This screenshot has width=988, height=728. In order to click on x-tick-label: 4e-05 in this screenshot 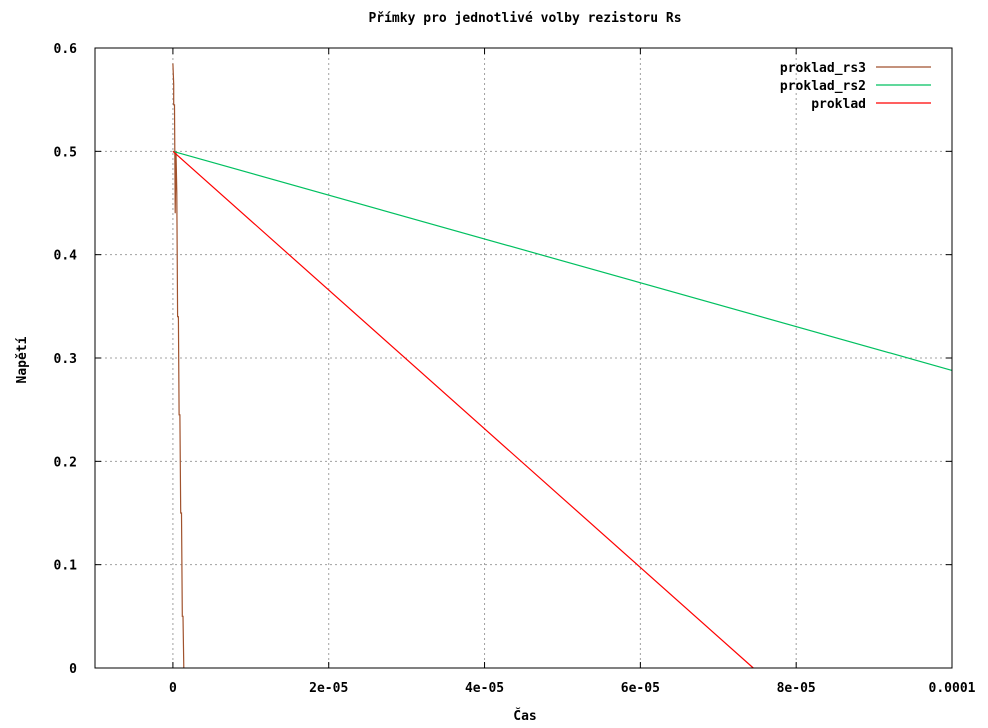, I will do `click(484, 688)`.